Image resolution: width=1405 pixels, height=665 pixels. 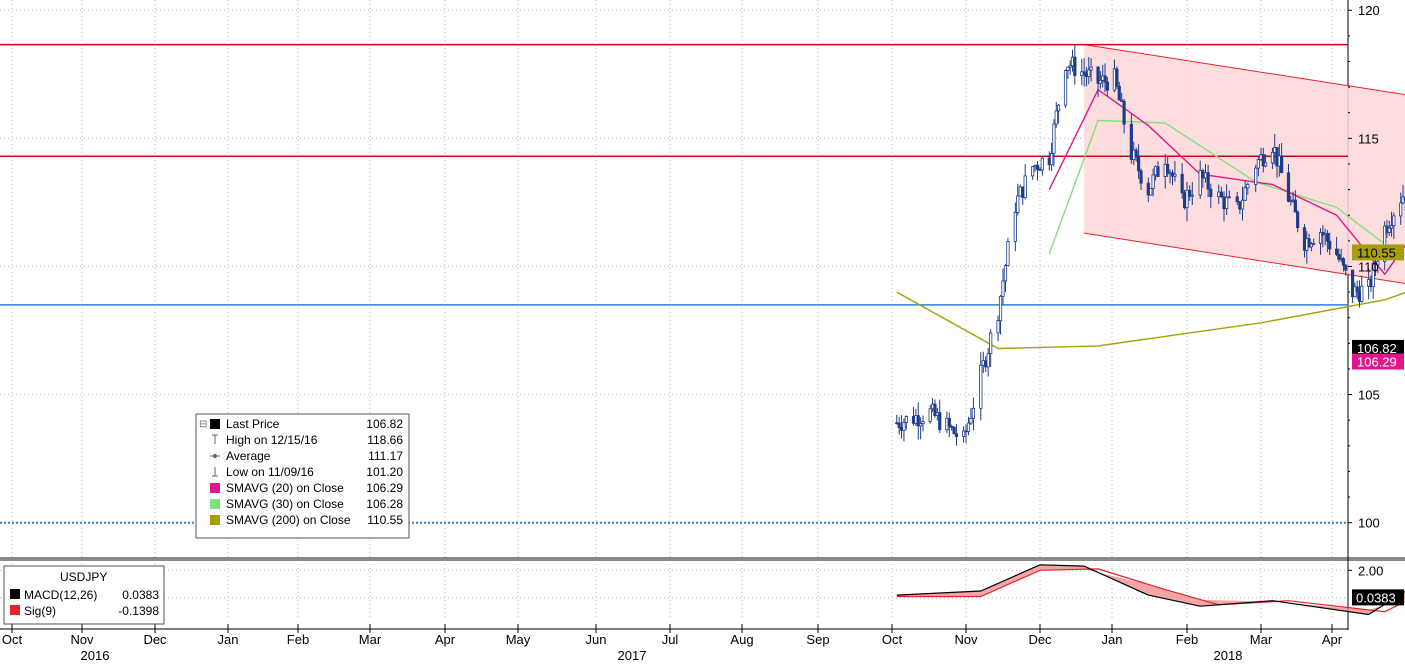 I want to click on price-tick-label: 115, so click(x=1368, y=138).